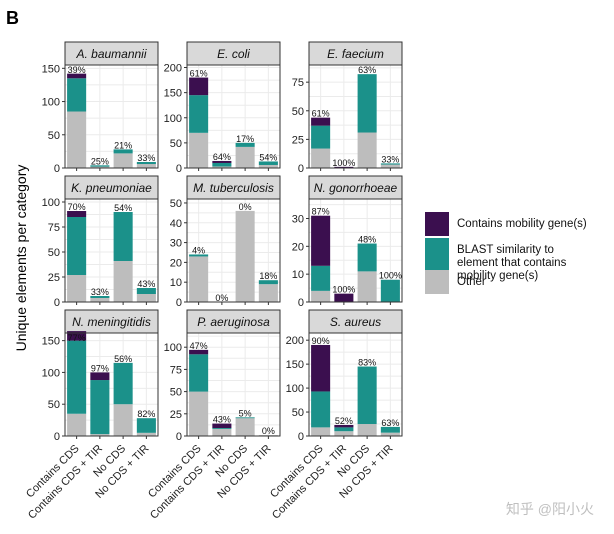  Describe the element at coordinates (77, 207) in the screenshot. I see `bar-label-contains-cds: 70%` at that location.